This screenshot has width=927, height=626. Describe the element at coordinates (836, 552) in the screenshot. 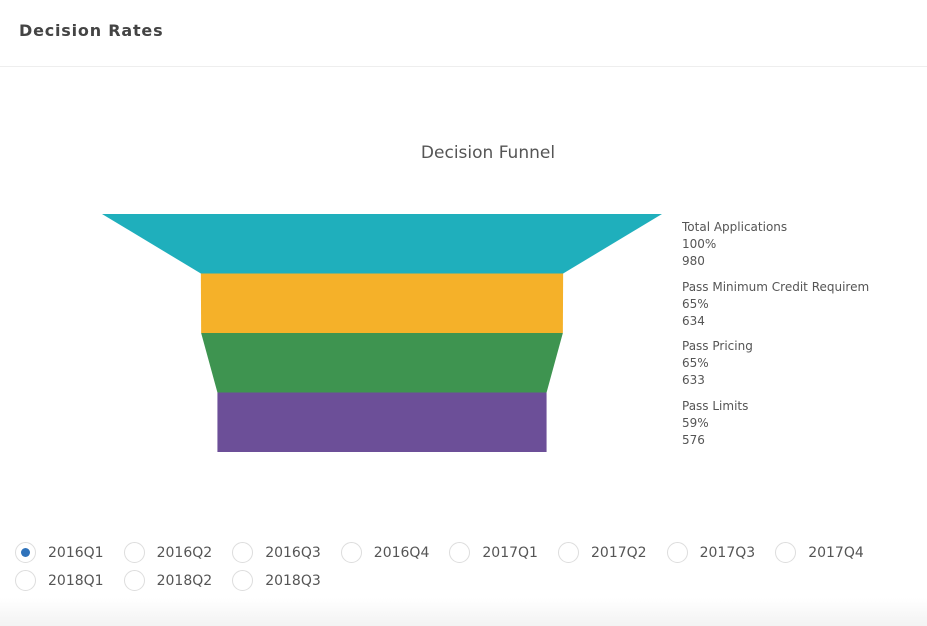

I see `radio-label: 2017Q4` at that location.